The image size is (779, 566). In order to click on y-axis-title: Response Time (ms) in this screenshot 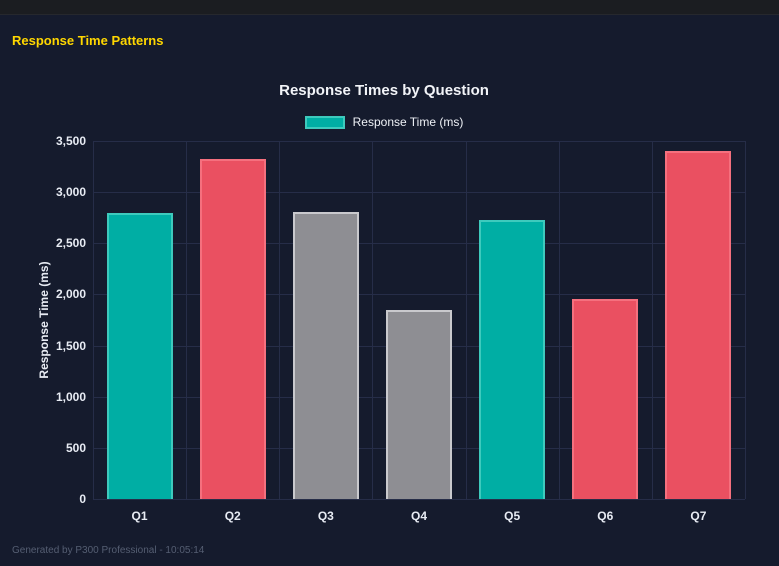, I will do `click(44, 320)`.